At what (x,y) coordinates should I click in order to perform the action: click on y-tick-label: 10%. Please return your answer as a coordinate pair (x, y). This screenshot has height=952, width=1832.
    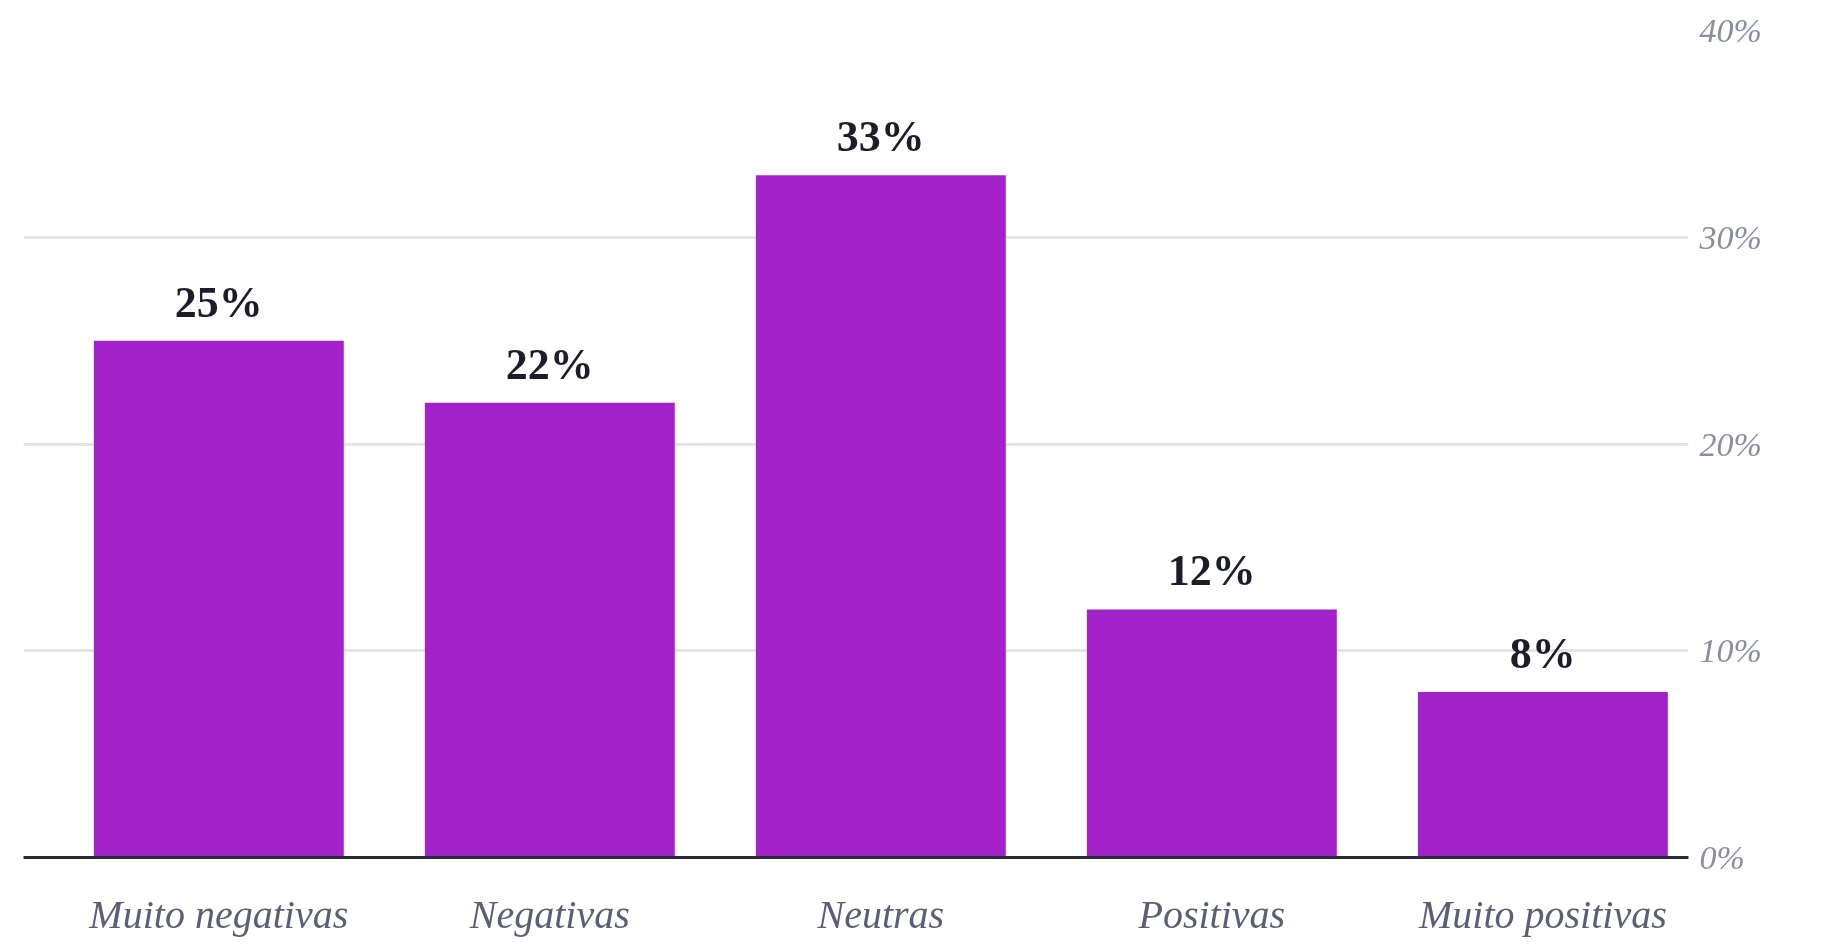
    Looking at the image, I should click on (1730, 651).